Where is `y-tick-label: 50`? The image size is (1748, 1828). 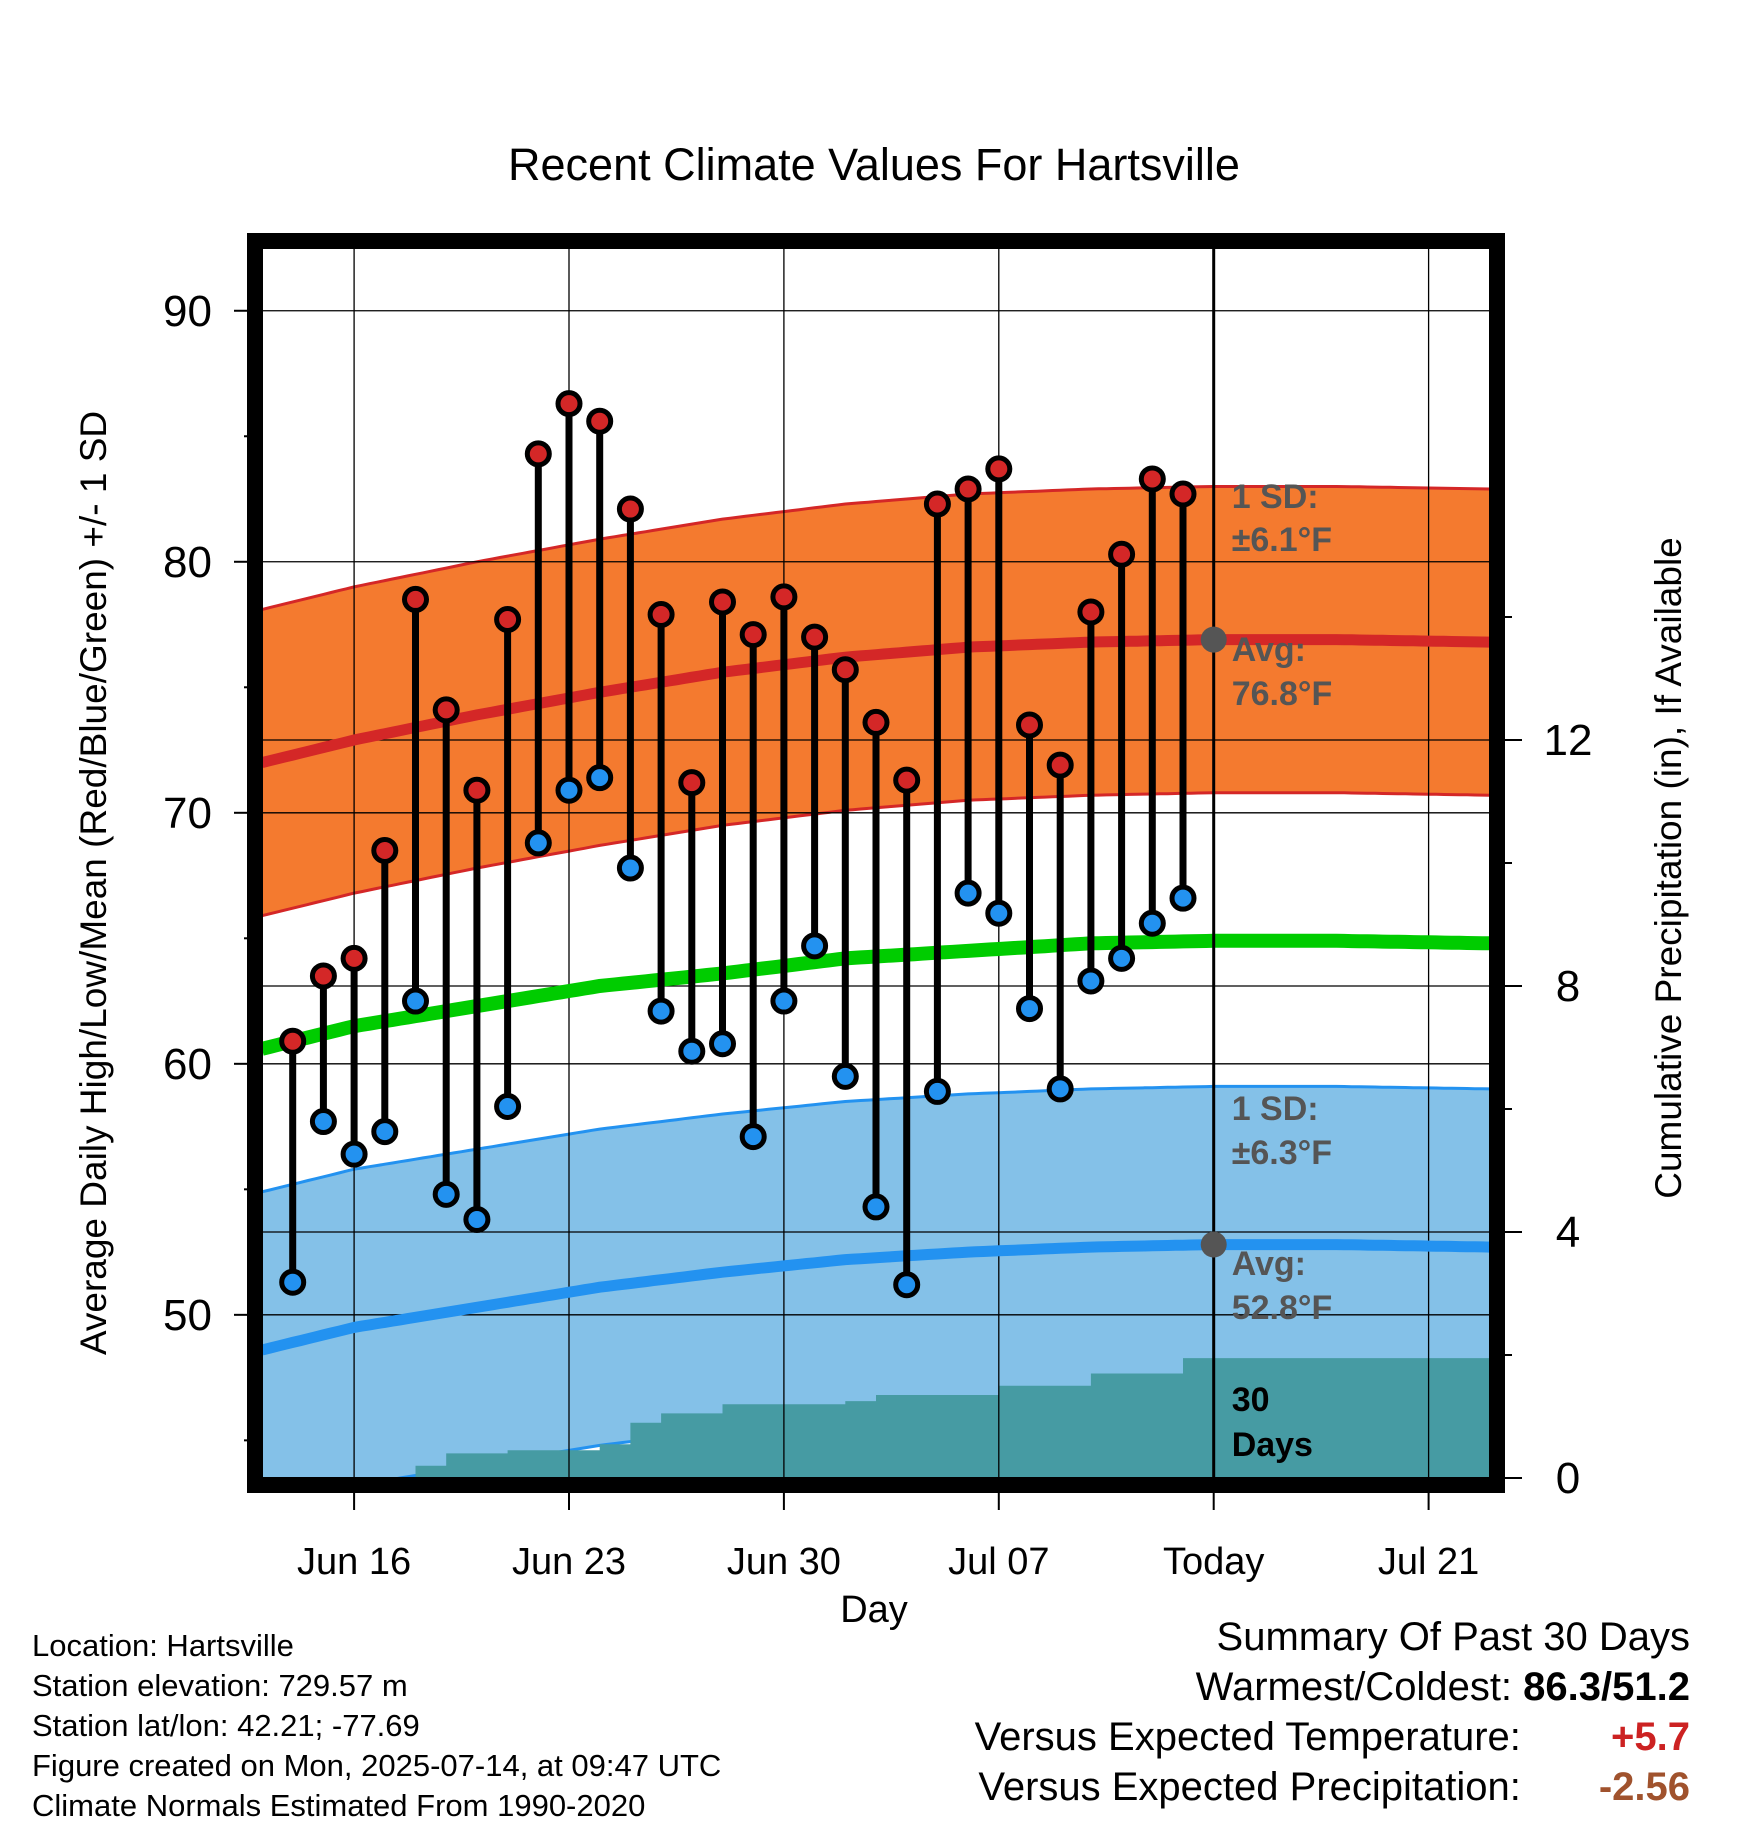
y-tick-label: 50 is located at coordinates (187, 1315).